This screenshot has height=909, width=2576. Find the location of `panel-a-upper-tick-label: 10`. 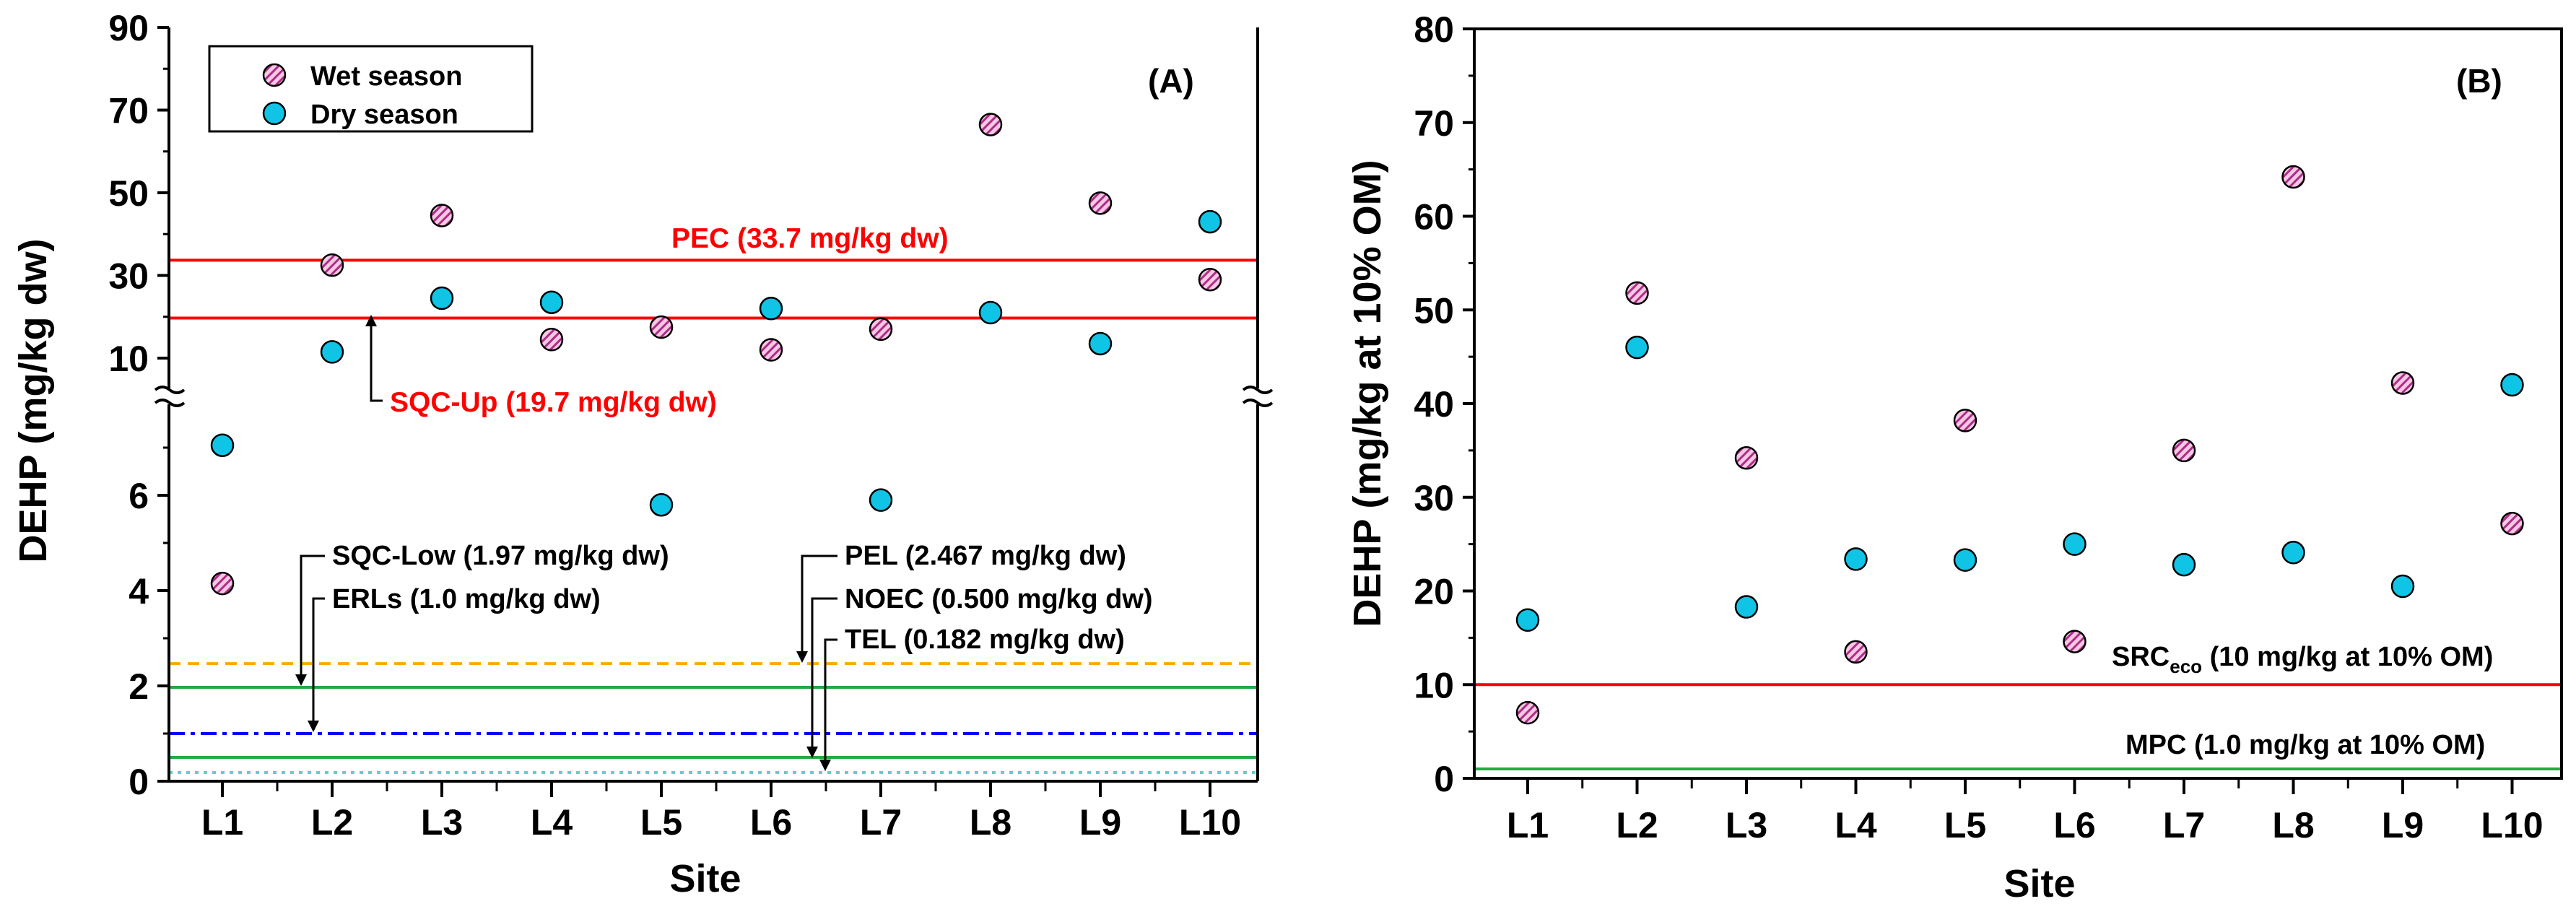

panel-a-upper-tick-label: 10 is located at coordinates (128, 359).